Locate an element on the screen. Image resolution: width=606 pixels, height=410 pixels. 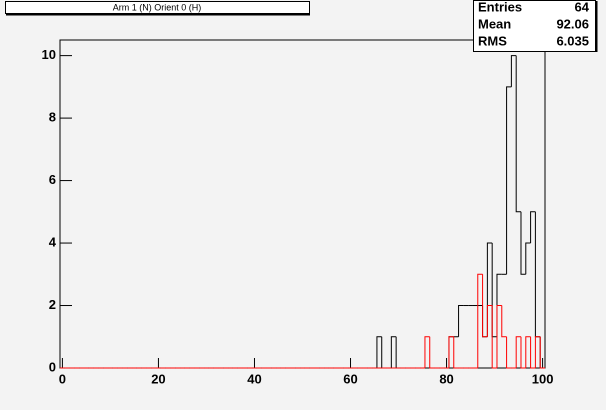
stats-label: Entries is located at coordinates (500, 7).